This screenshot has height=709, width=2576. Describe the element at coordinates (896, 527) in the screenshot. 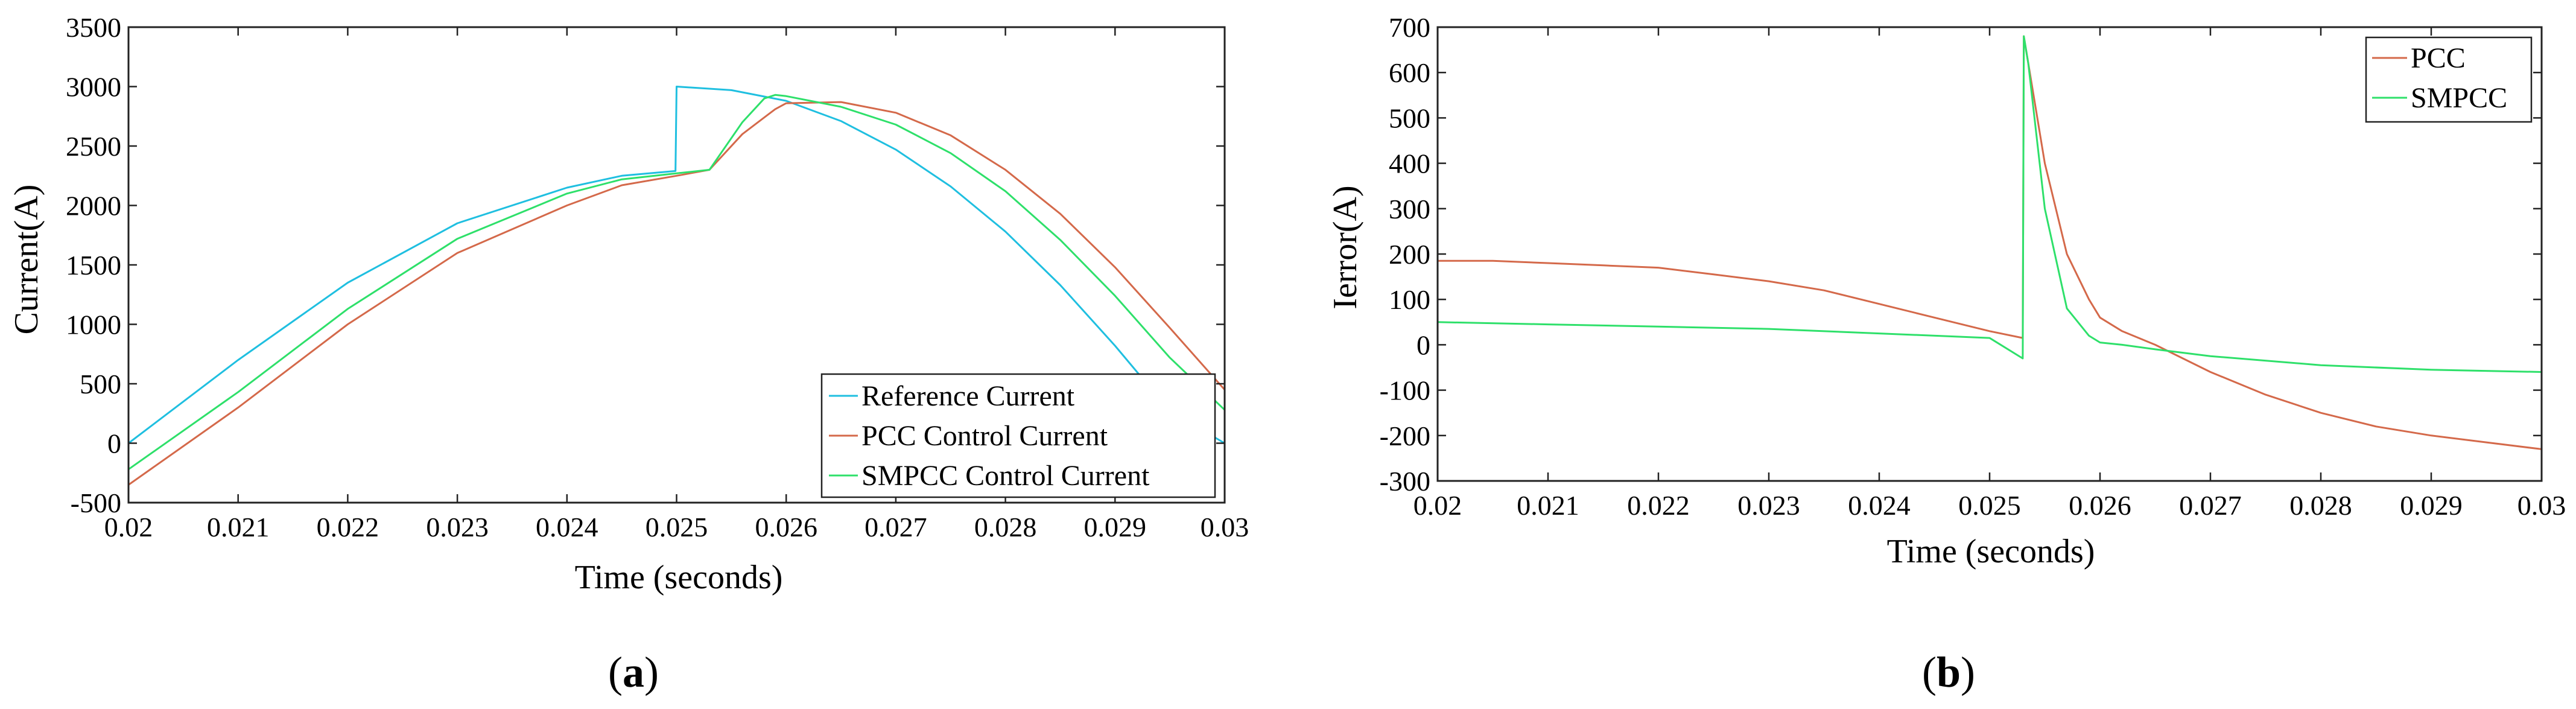

I see `x-tick-label-a-7: 0.027` at that location.